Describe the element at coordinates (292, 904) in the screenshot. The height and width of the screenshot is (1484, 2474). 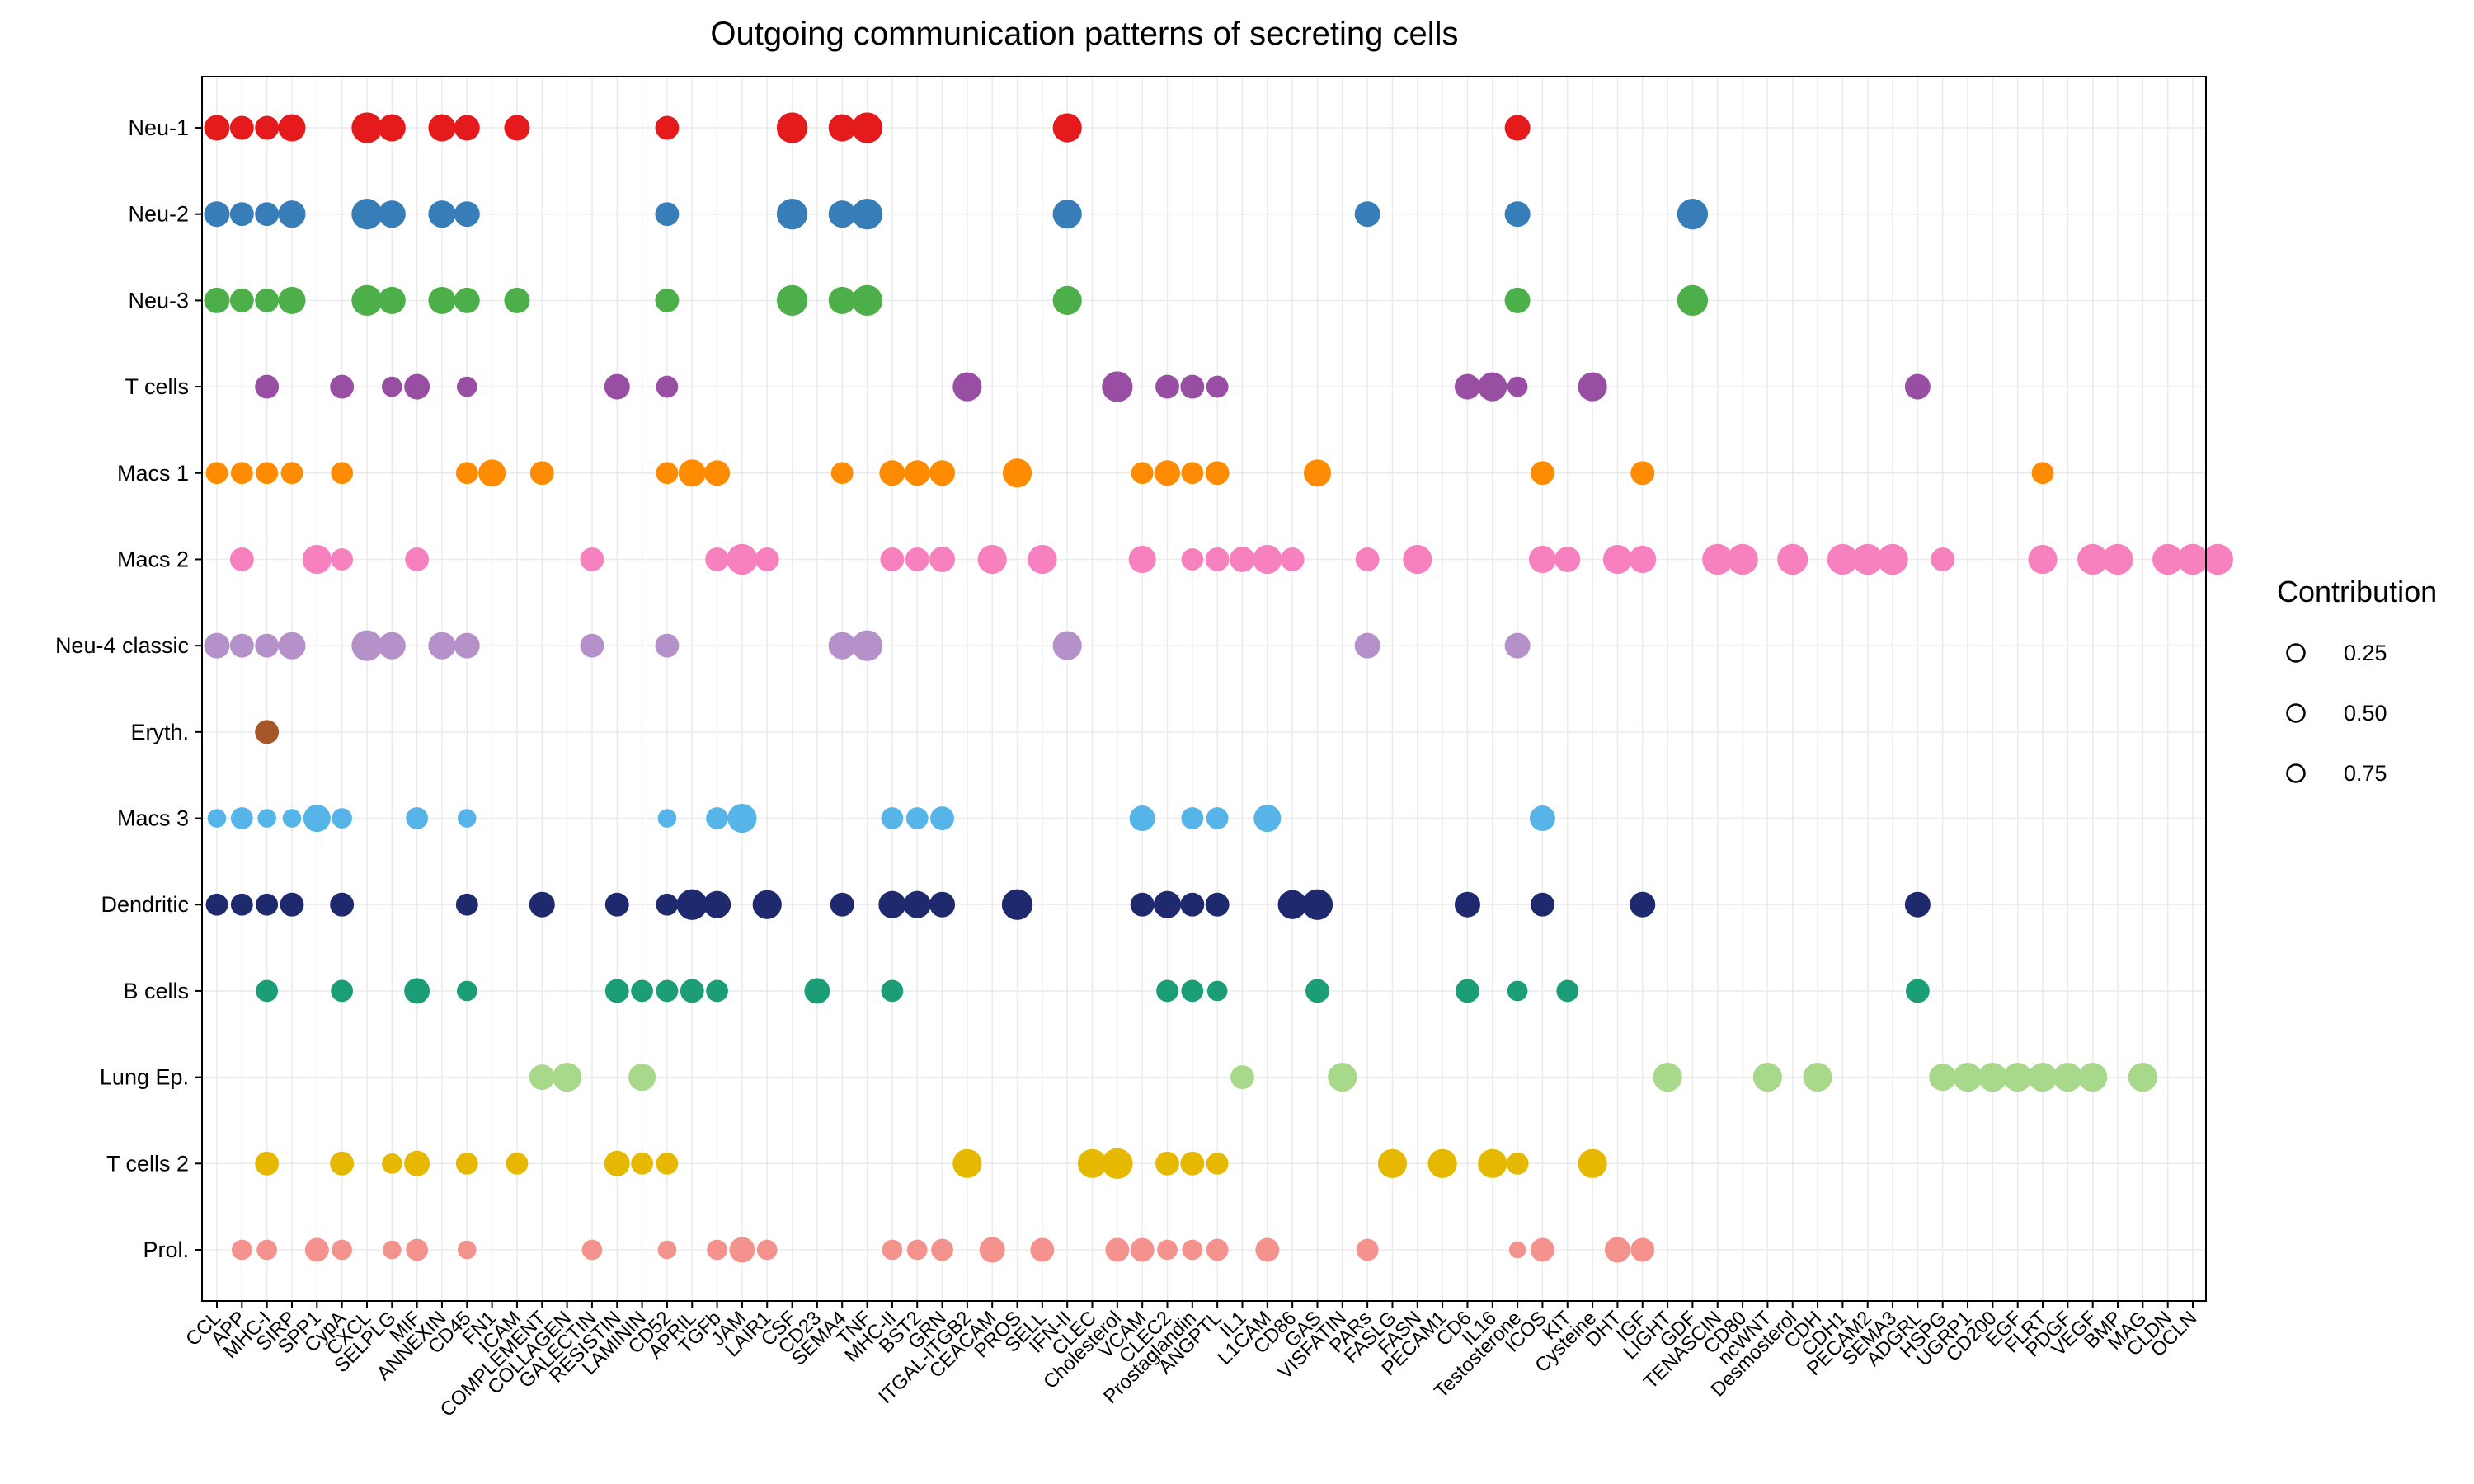
I see `point-dendritic-sirp` at that location.